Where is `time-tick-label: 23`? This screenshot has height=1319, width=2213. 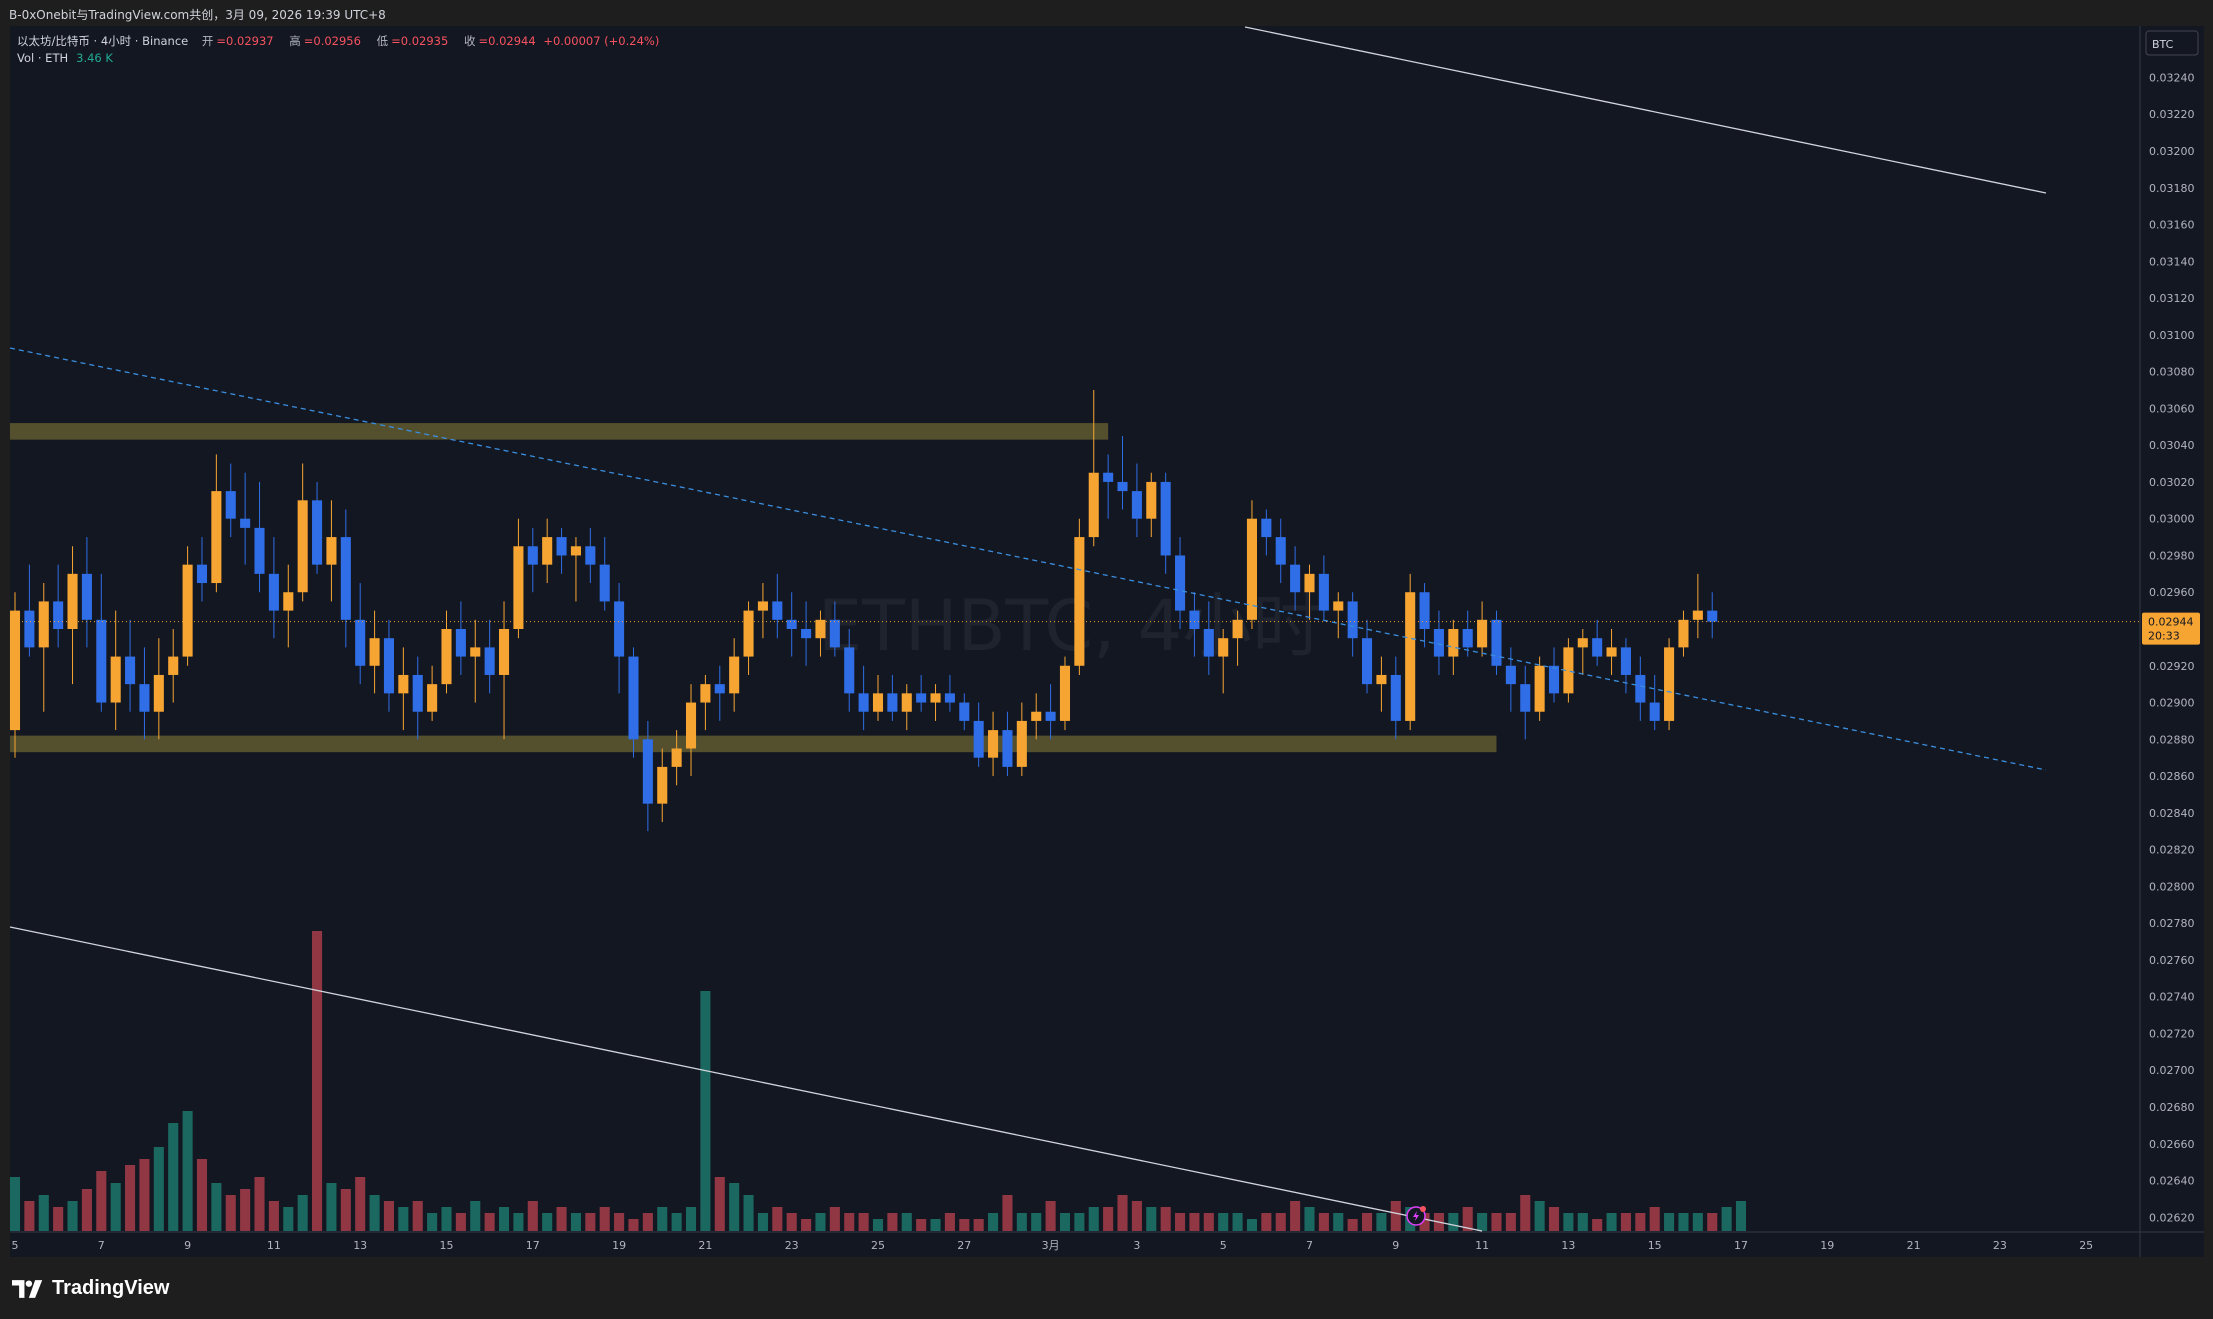
time-tick-label: 23 is located at coordinates (2000, 1245).